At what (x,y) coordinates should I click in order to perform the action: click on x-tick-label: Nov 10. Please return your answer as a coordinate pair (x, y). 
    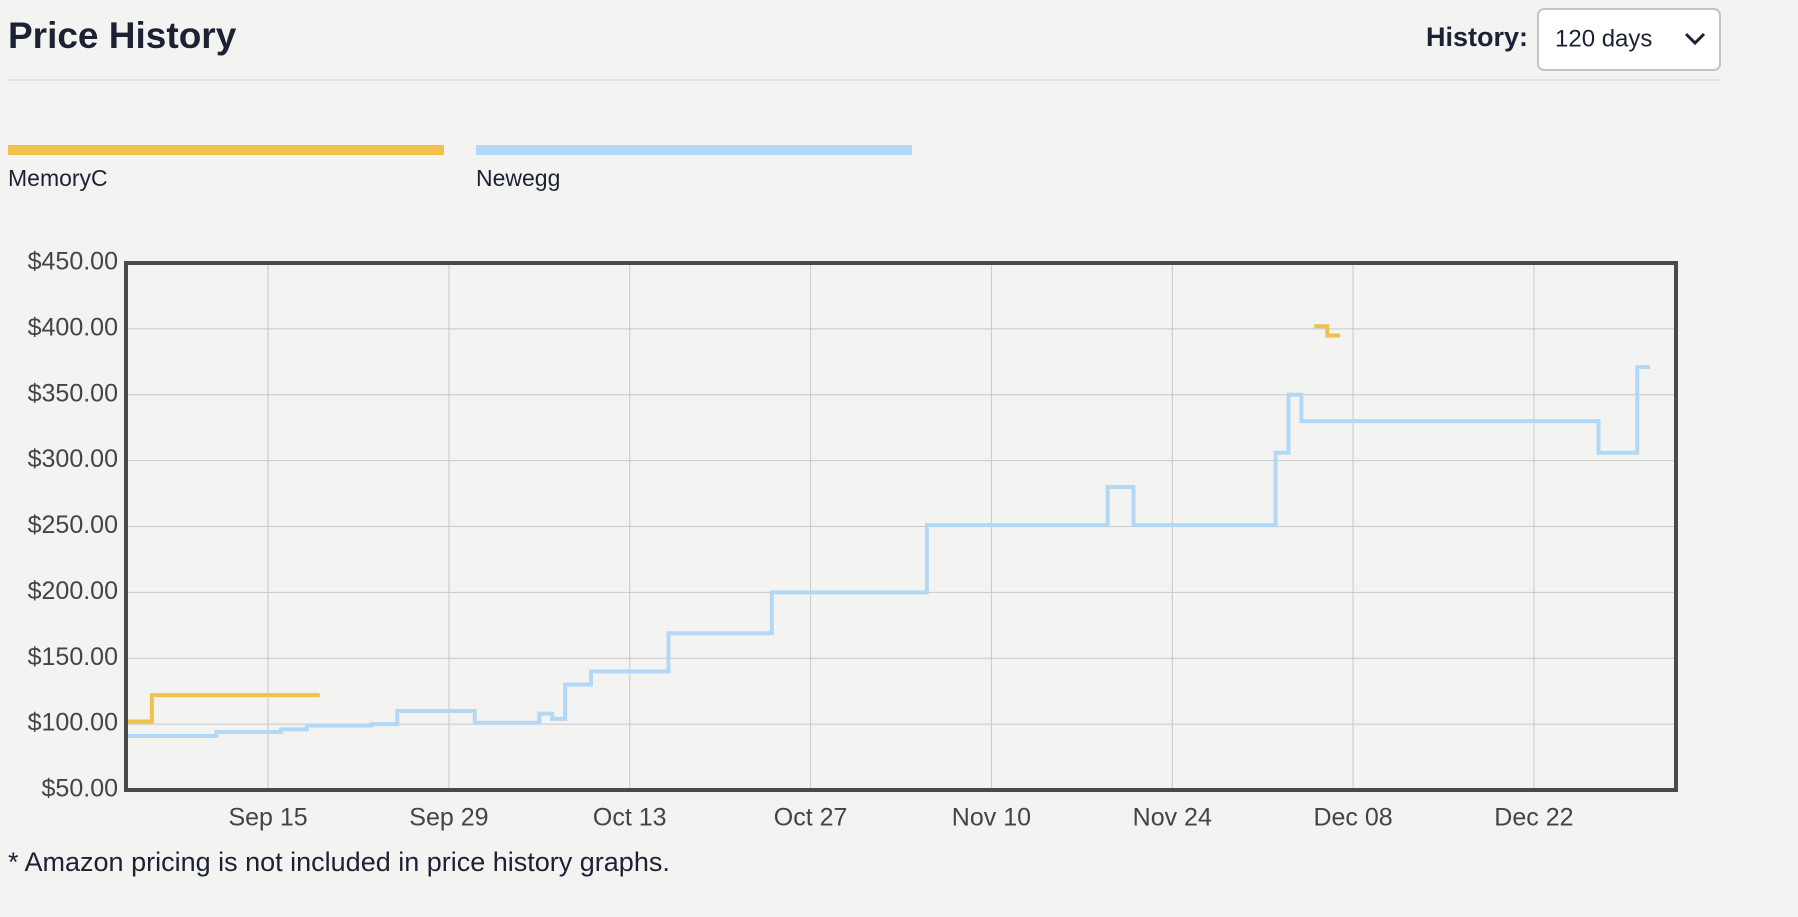
    Looking at the image, I should click on (991, 818).